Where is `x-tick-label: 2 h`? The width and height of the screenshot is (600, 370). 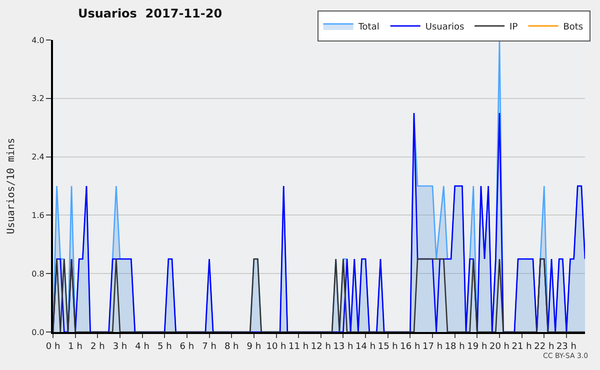
x-tick-label: 2 h is located at coordinates (97, 347).